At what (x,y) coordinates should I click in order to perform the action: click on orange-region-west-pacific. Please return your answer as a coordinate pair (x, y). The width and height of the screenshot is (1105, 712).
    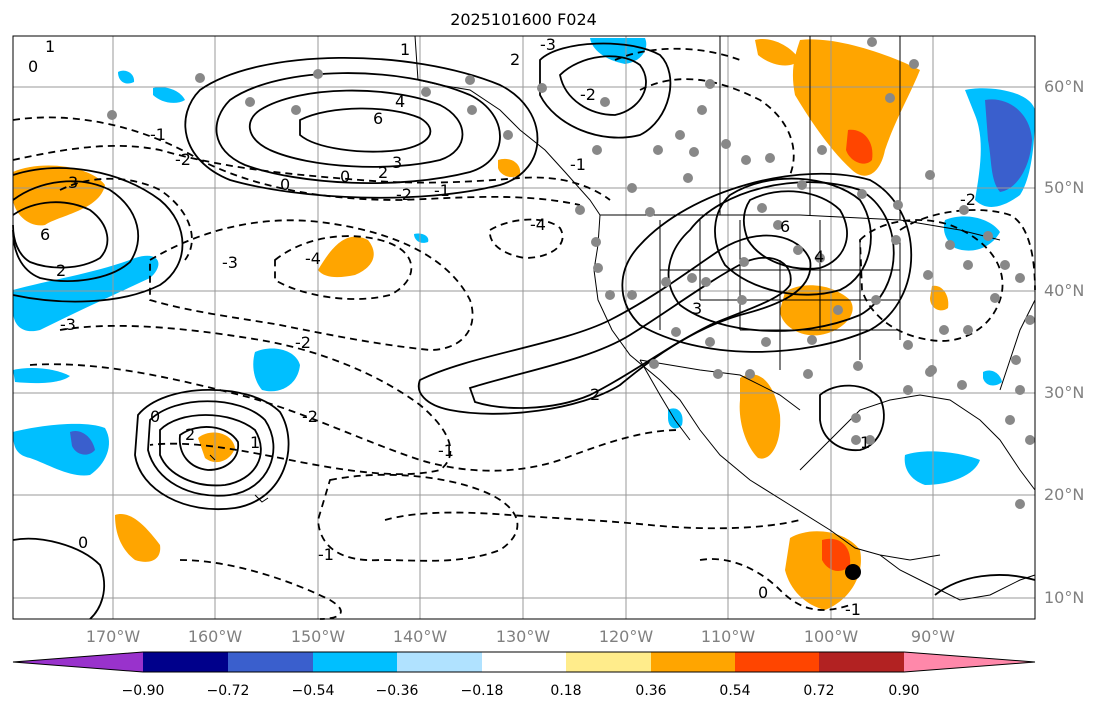
    Looking at the image, I should click on (59, 195).